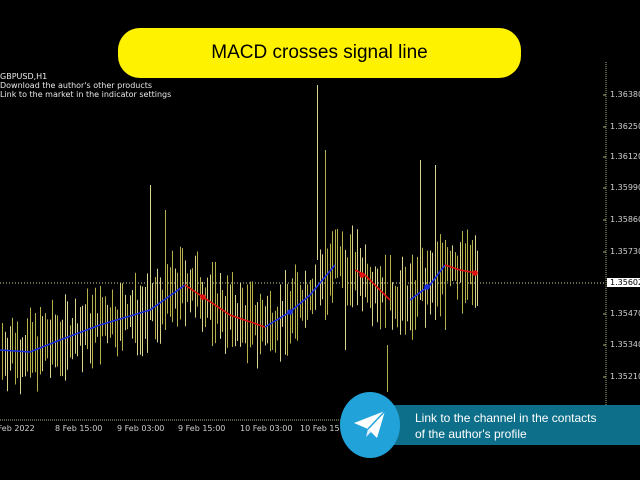 This screenshot has height=480, width=640. Describe the element at coordinates (506, 418) in the screenshot. I see `telegram-line-1: Link to the channel in the contacts` at that location.